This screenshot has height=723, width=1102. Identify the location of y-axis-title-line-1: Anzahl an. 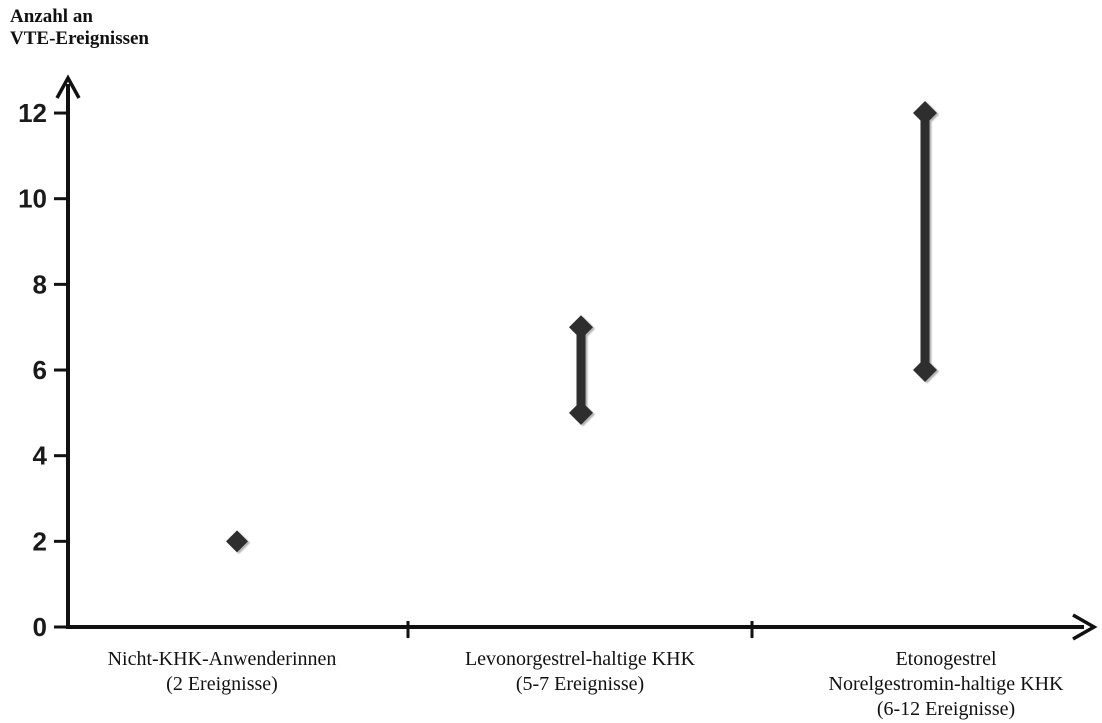
(51, 16).